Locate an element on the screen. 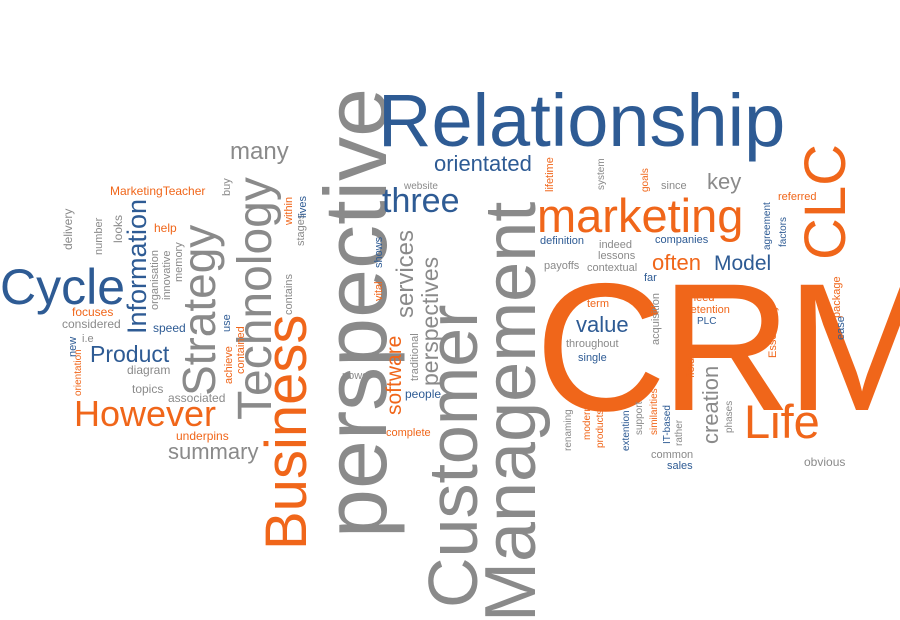  word-key: key is located at coordinates (724, 181).